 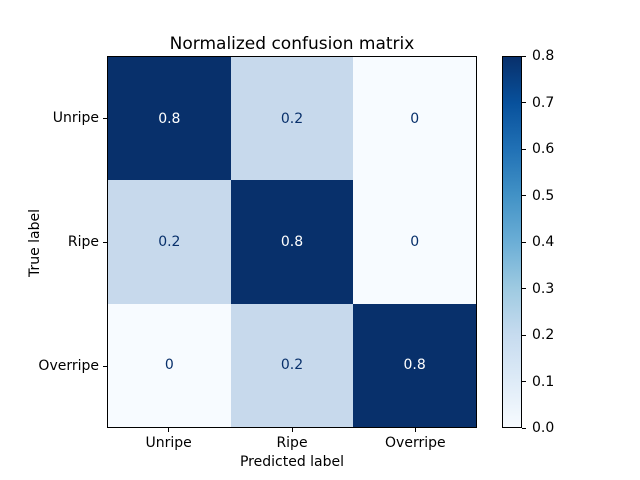 What do you see at coordinates (168, 443) in the screenshot?
I see `x-tick-label: Unripe` at bounding box center [168, 443].